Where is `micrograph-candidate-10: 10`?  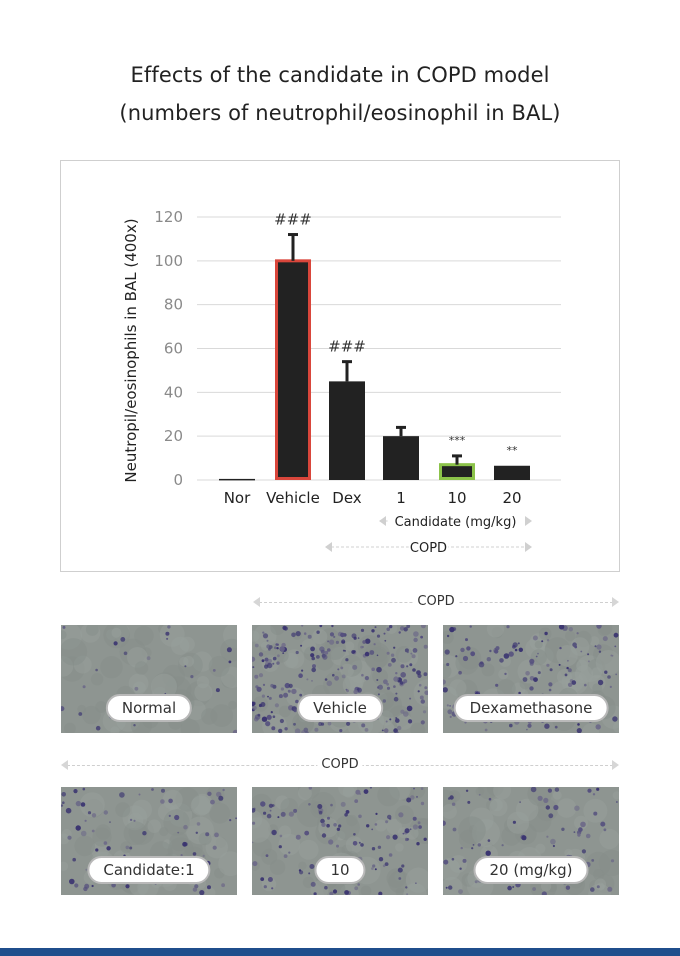 micrograph-candidate-10: 10 is located at coordinates (340, 841).